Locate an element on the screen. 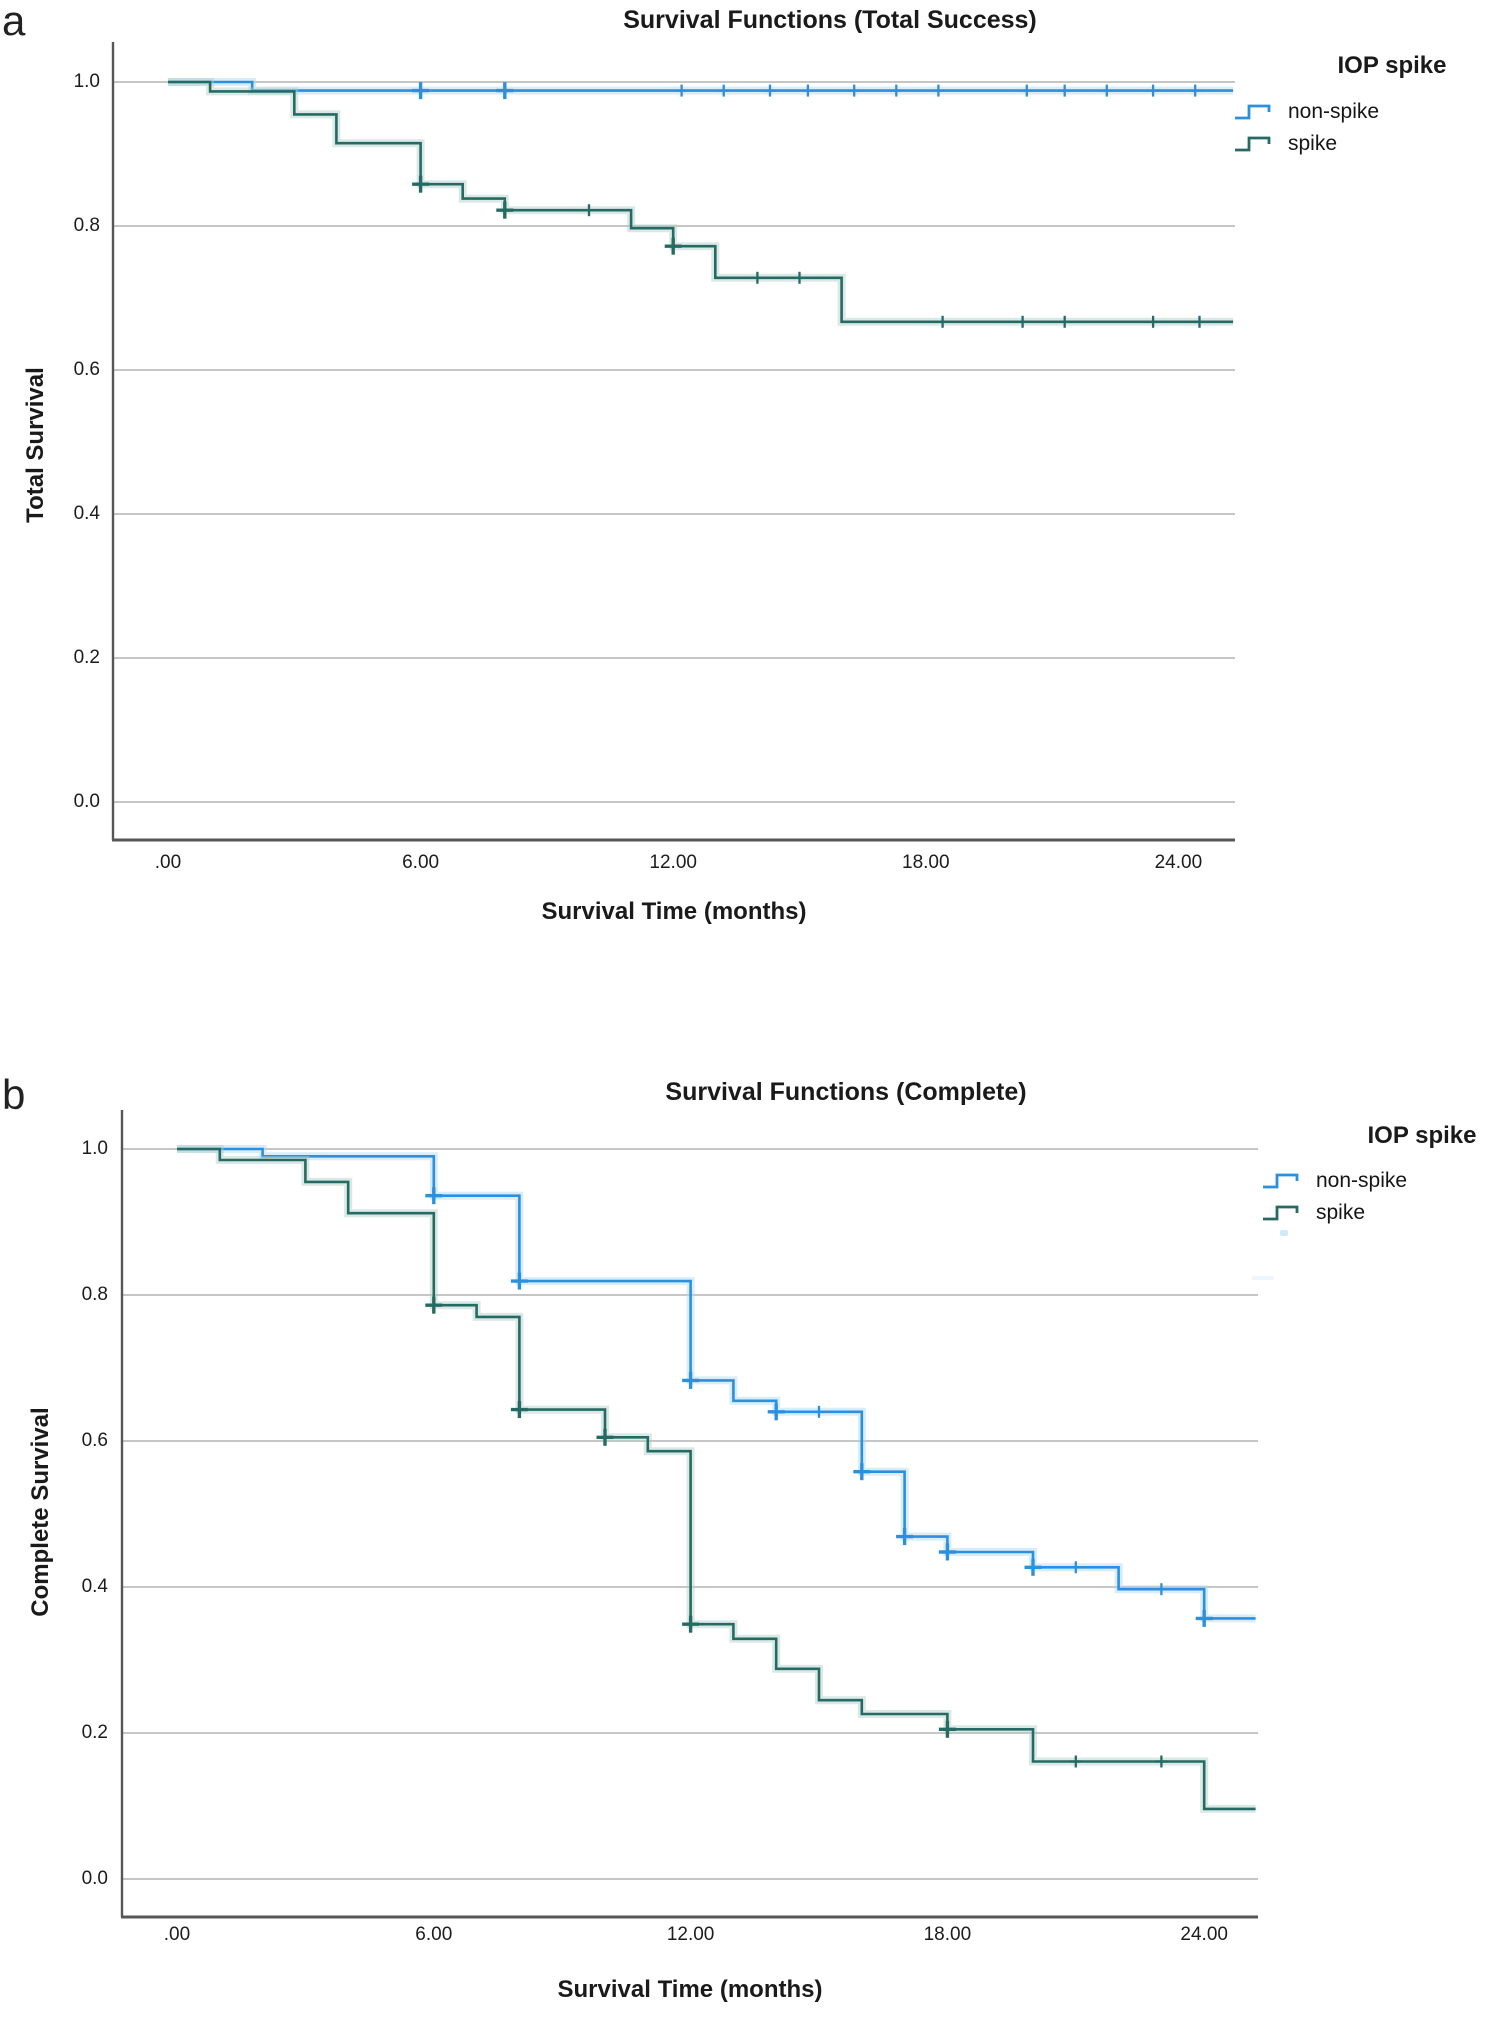 Image resolution: width=1499 pixels, height=2022 pixels. panel-a-legend-item-spike: spike is located at coordinates (1285, 144).